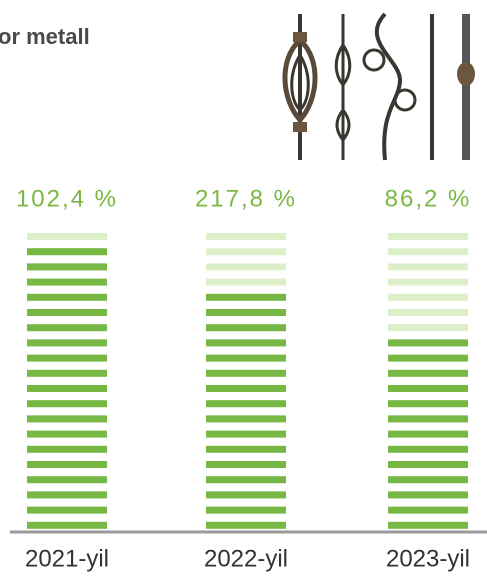 Image resolution: width=487 pixels, height=576 pixels. Describe the element at coordinates (67, 558) in the screenshot. I see `year-label: 2021-yil` at that location.